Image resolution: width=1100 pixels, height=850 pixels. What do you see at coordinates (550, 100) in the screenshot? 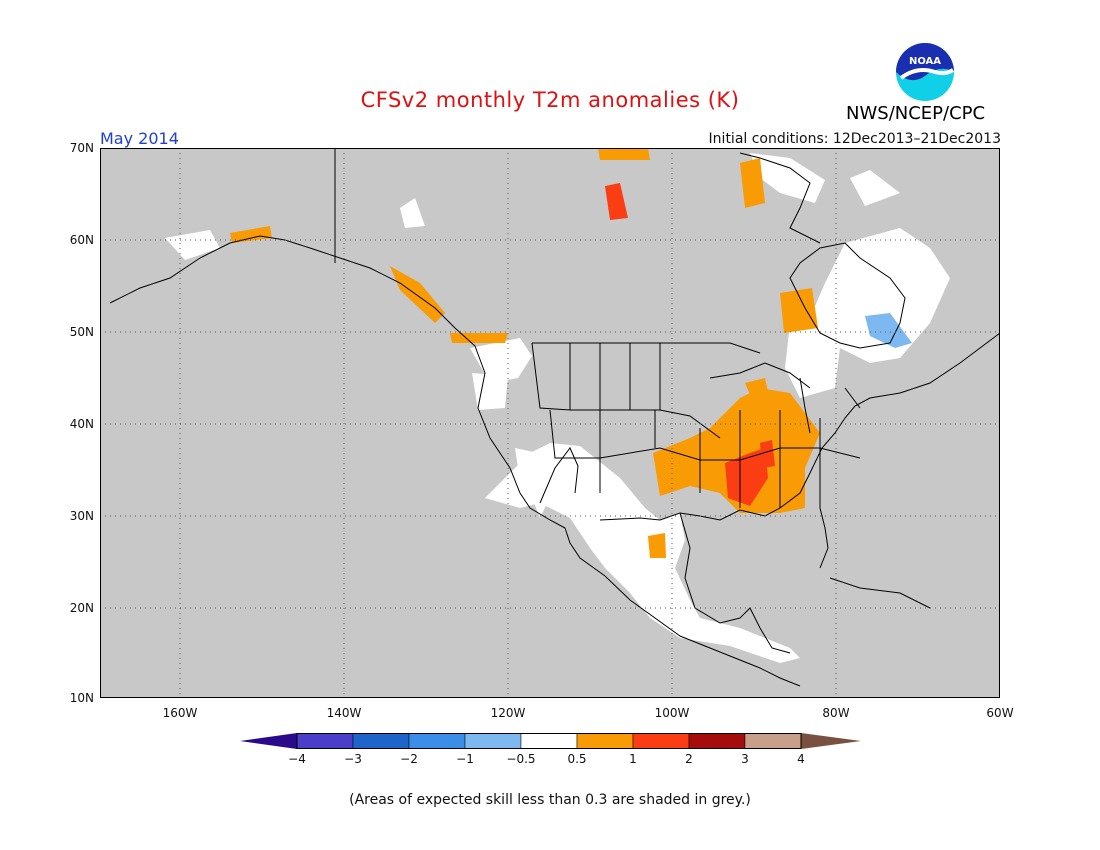
I see `map-title: CFSv2 monthly T2m anomalies (K)` at bounding box center [550, 100].